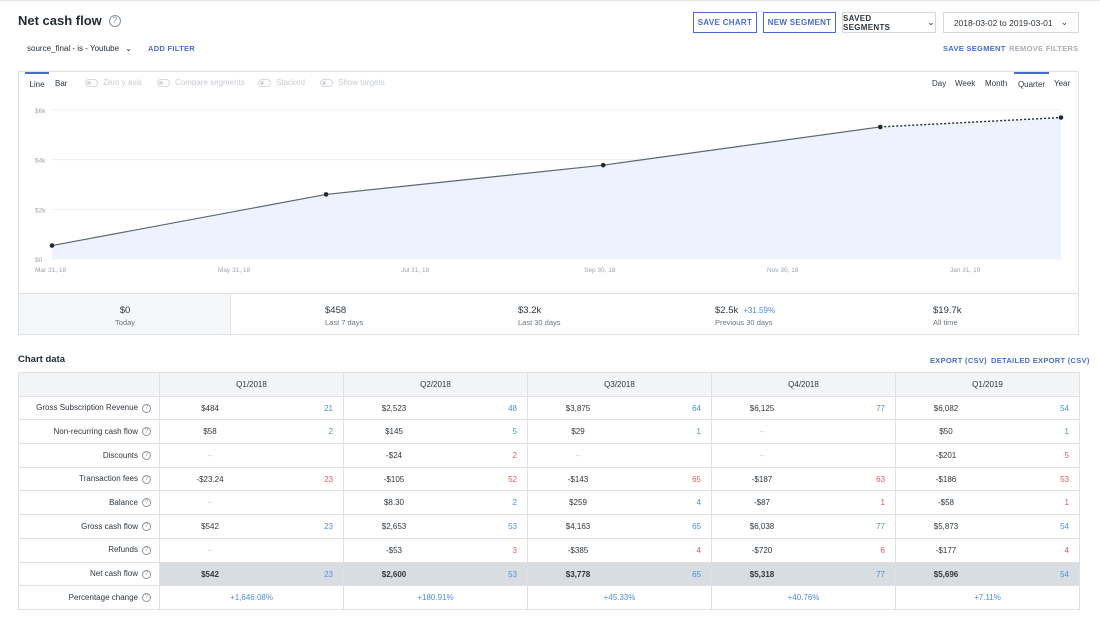 The image size is (1100, 621). What do you see at coordinates (435, 408) in the screenshot?
I see `table-cell: $2,523 48` at bounding box center [435, 408].